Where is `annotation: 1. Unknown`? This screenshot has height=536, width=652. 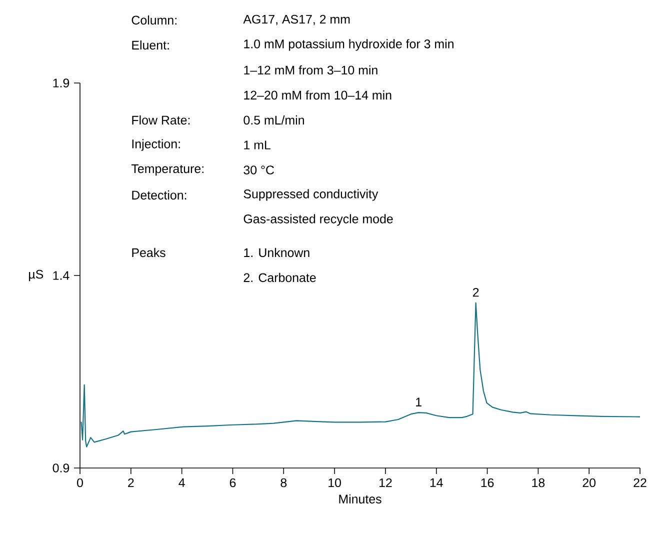
annotation: 1. Unknown is located at coordinates (277, 253).